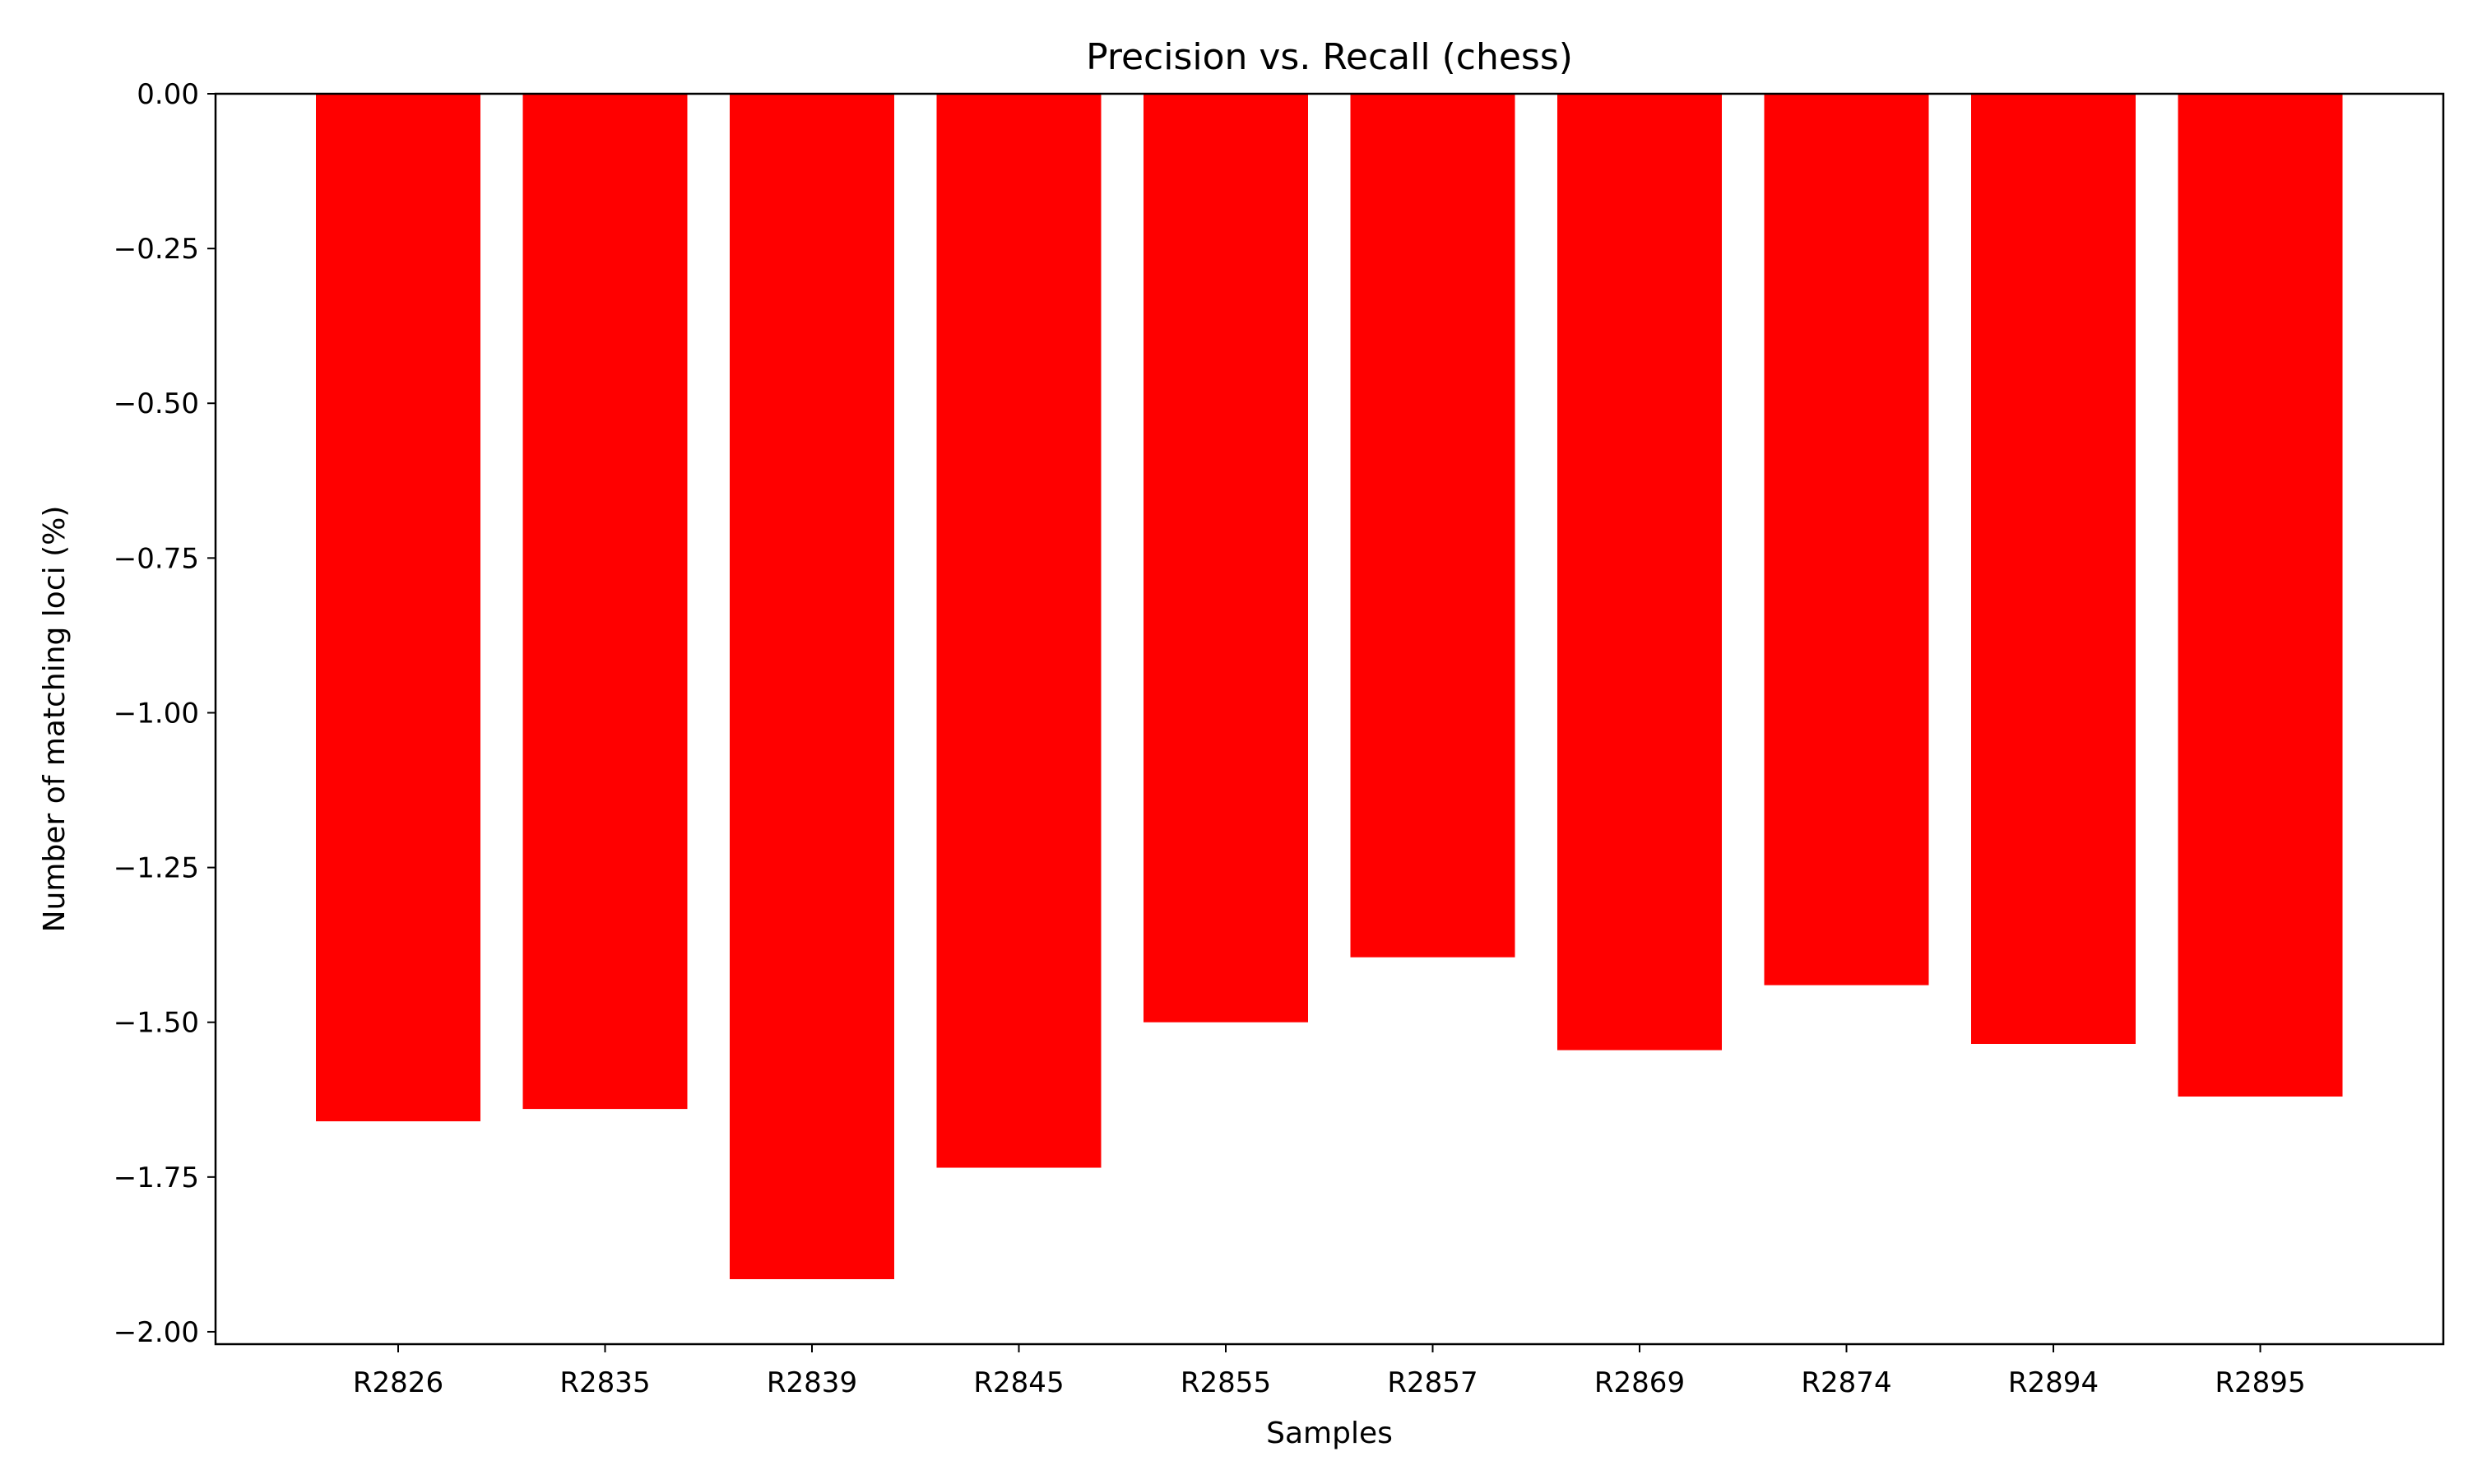 The width and height of the screenshot is (2468, 1484). Describe the element at coordinates (2260, 1382) in the screenshot. I see `x-tick-label: R2895` at that location.